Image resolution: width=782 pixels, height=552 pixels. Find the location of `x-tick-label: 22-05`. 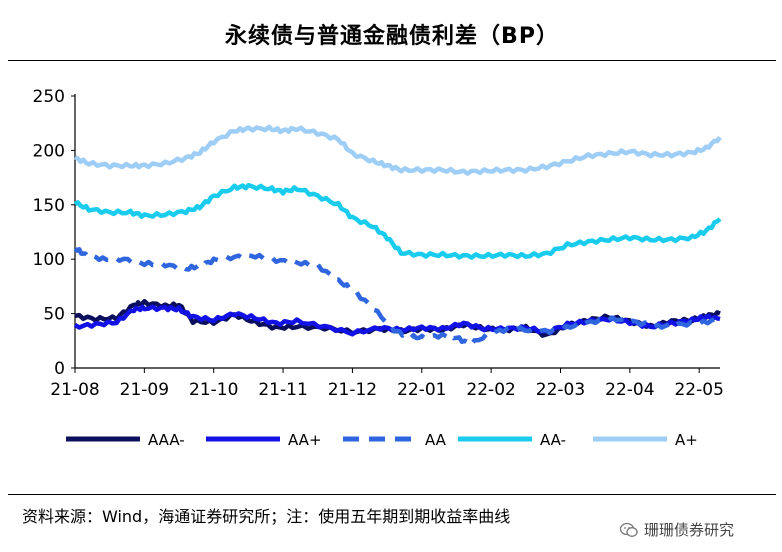

x-tick-label: 22-05 is located at coordinates (698, 390).